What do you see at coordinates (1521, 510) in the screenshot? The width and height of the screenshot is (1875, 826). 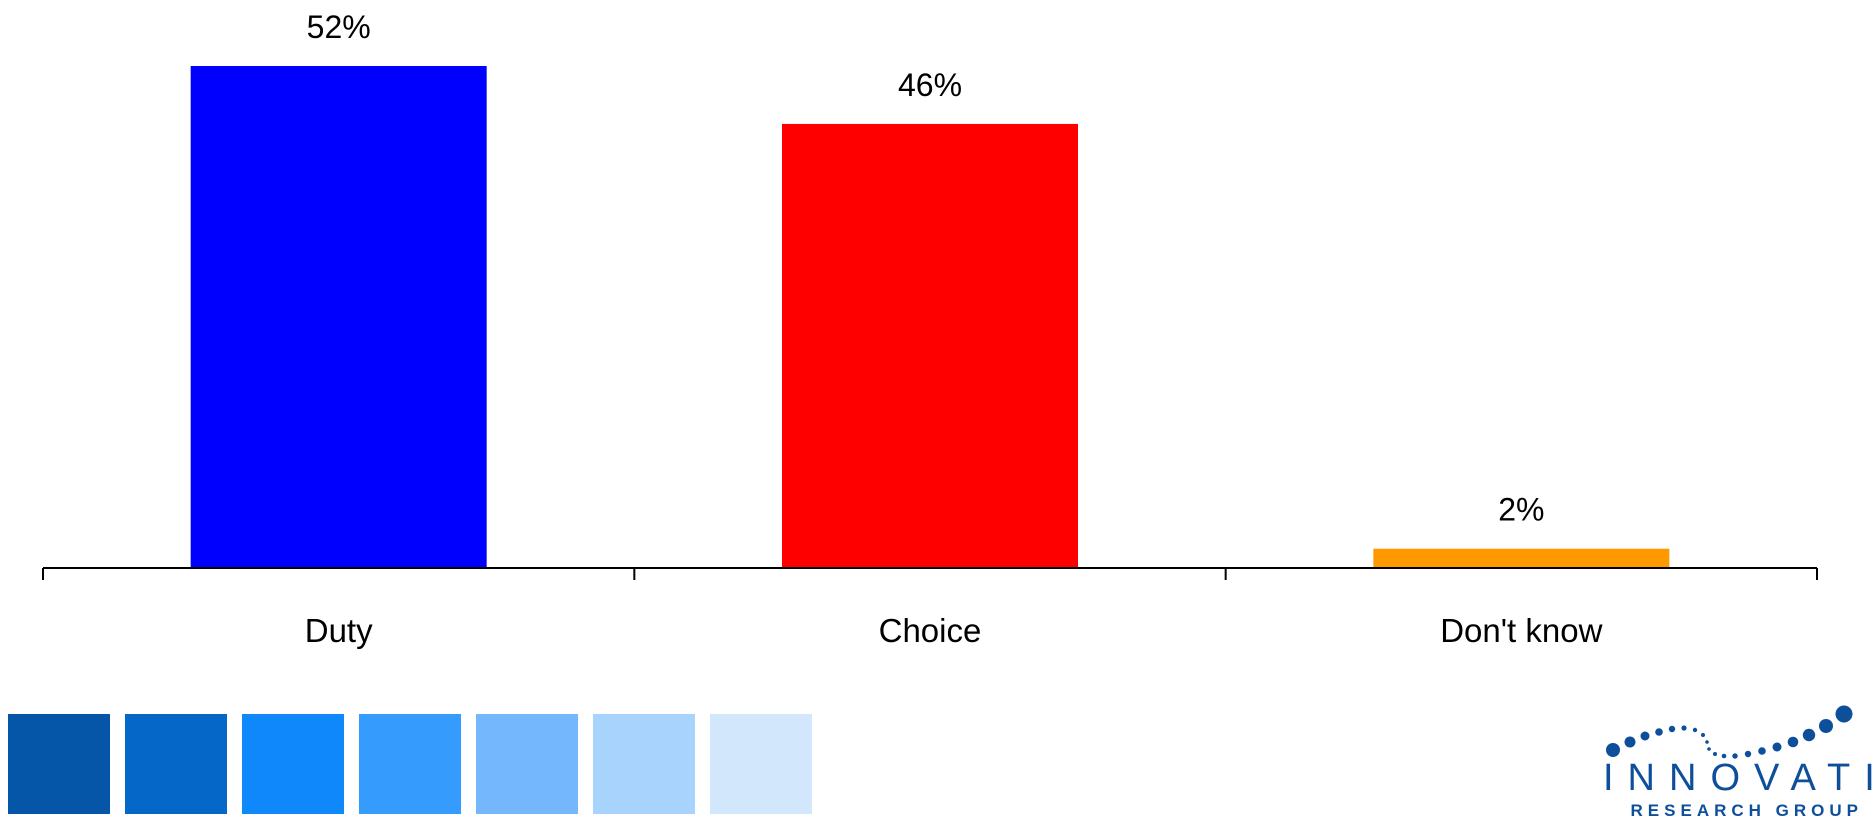 I see `data-label: 2%` at bounding box center [1521, 510].